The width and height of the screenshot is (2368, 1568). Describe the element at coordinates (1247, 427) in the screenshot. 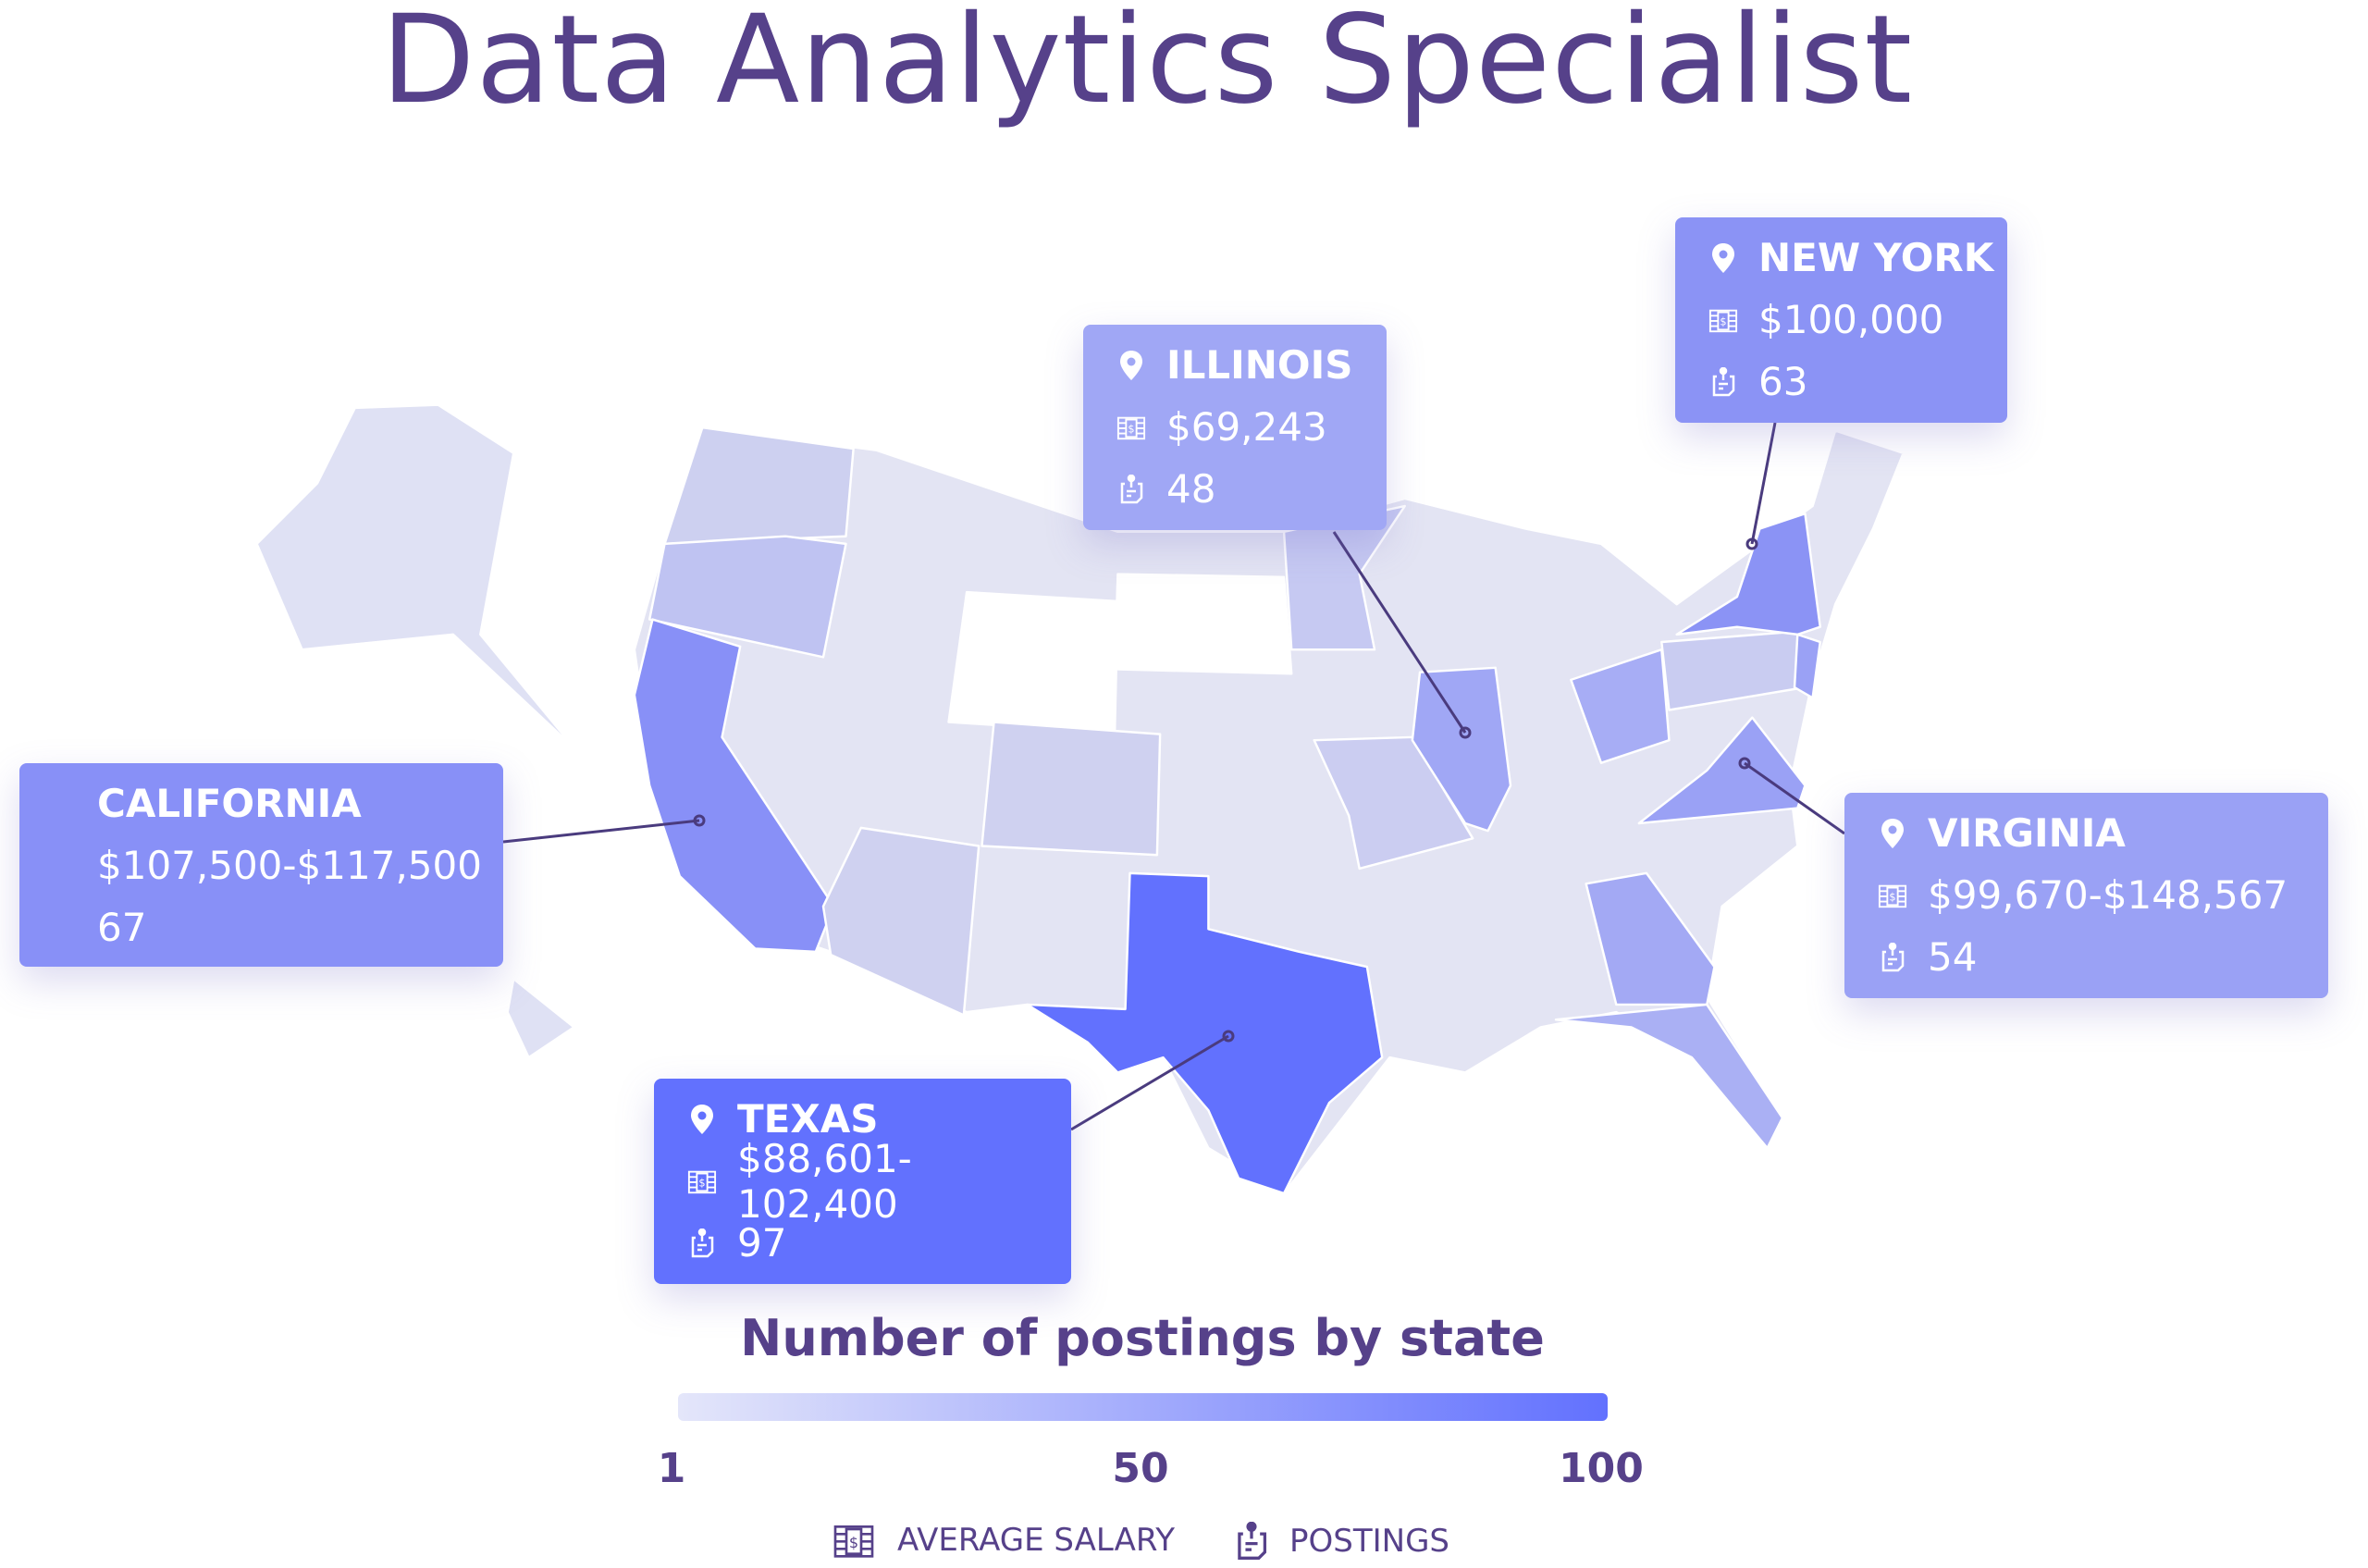

I see `callout-salary: $69,243` at that location.